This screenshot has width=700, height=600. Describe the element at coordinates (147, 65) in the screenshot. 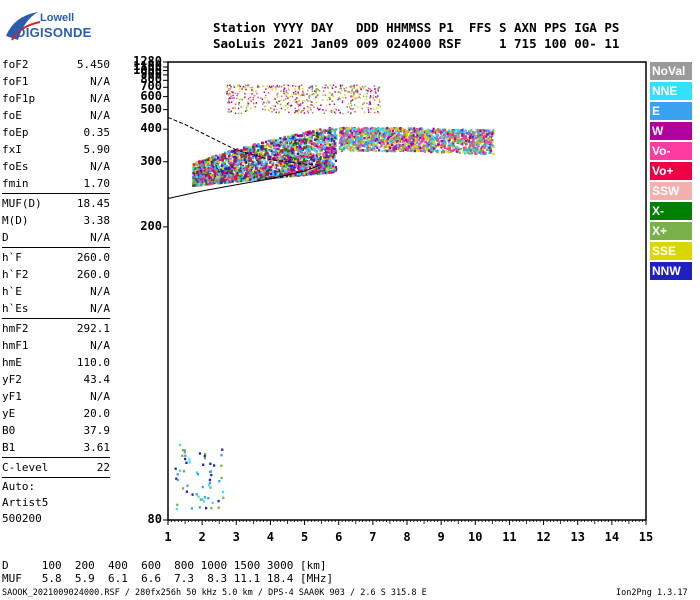

I see `y-tick-label: 1100` at that location.